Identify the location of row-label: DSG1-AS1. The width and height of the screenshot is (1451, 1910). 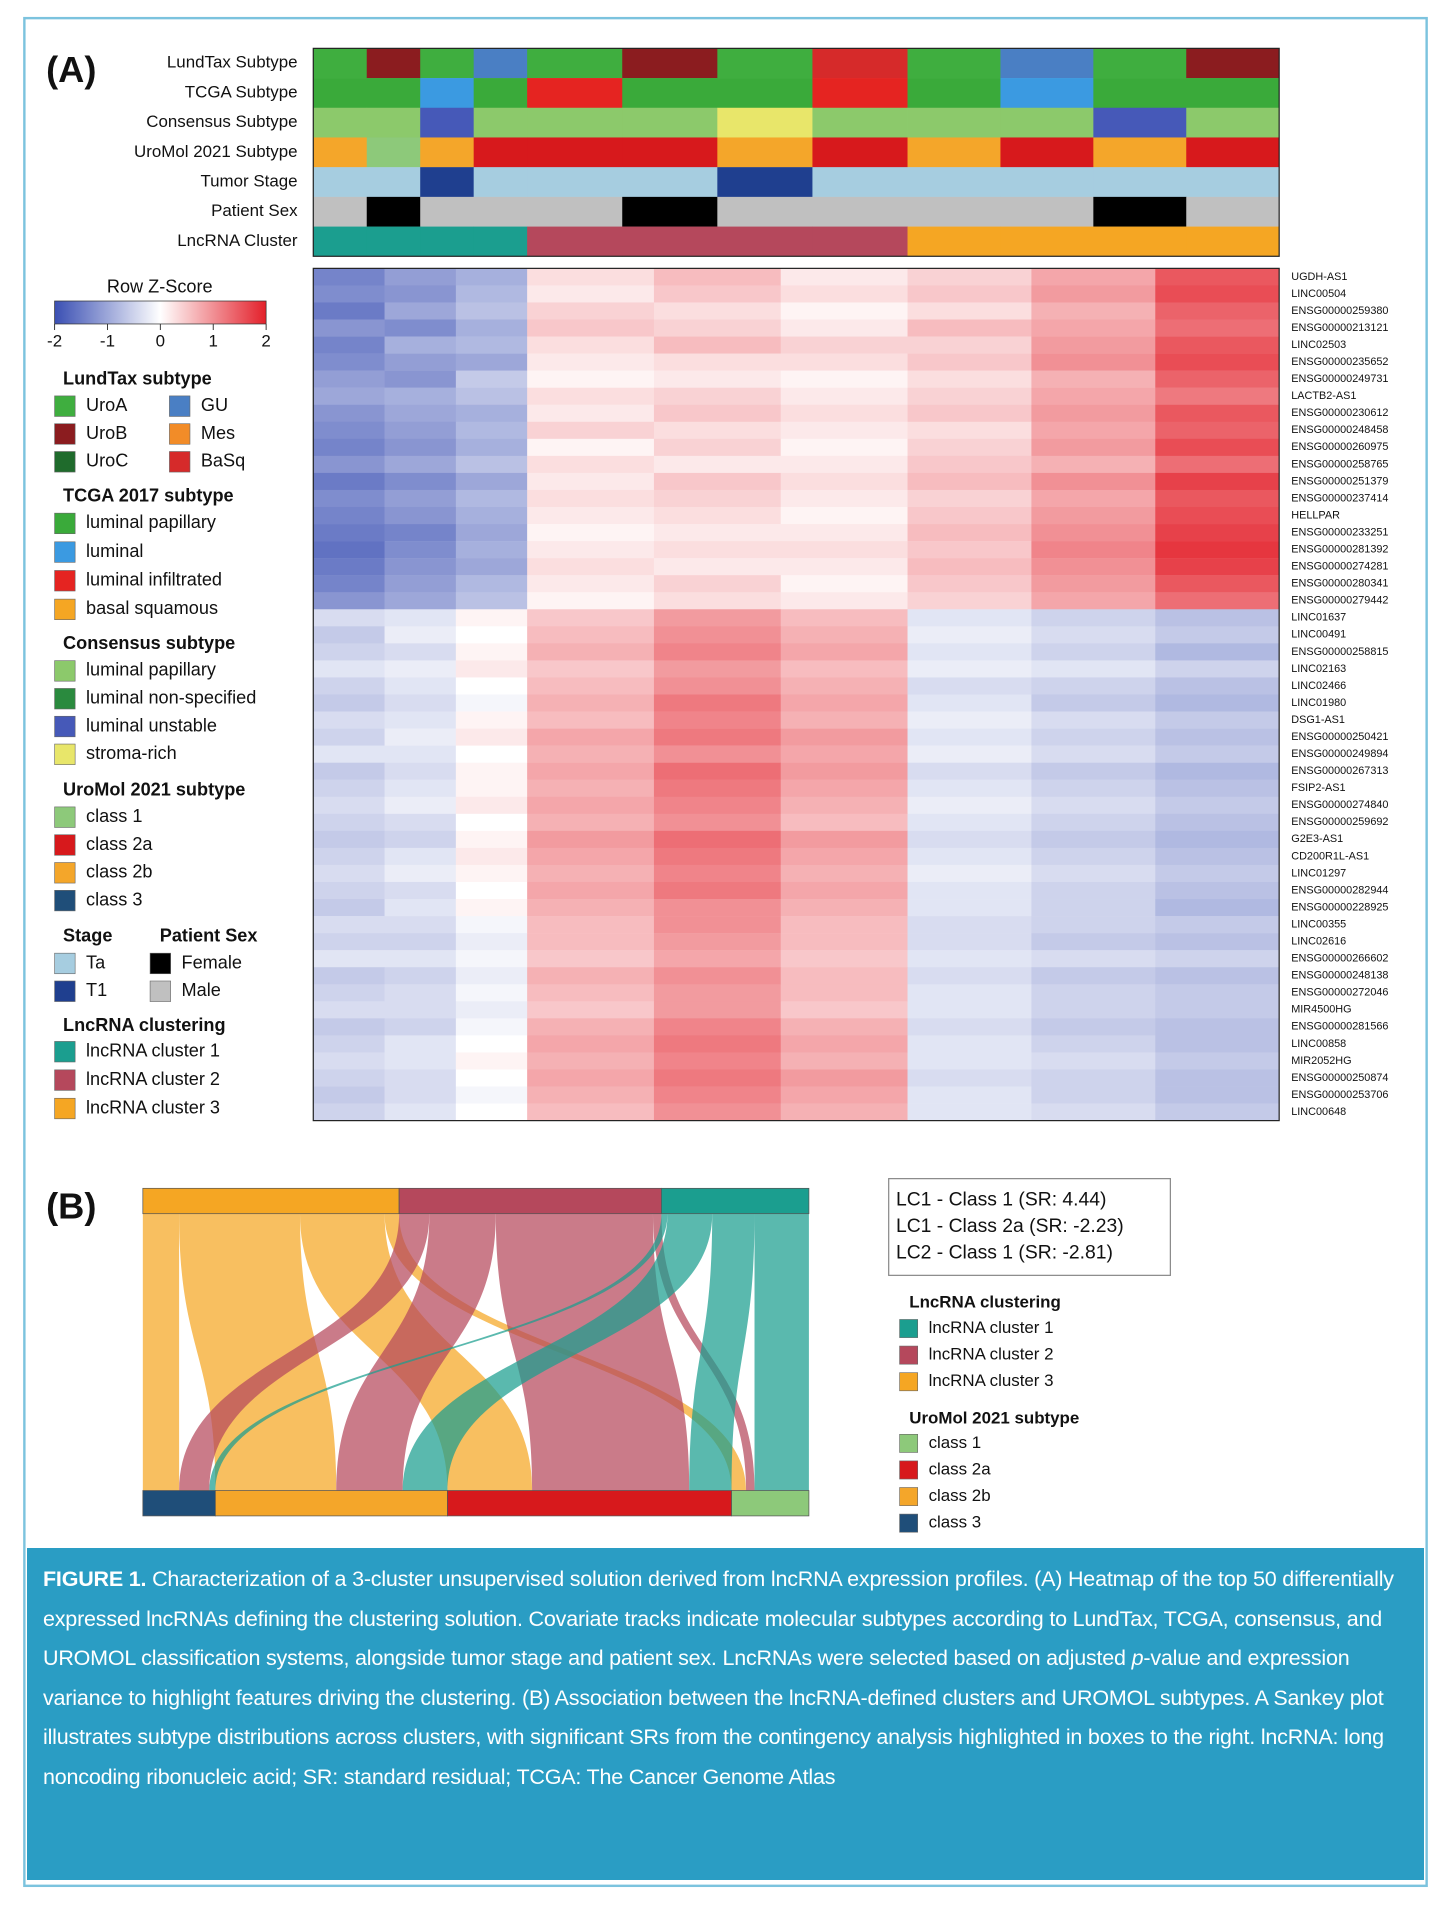
(1318, 720).